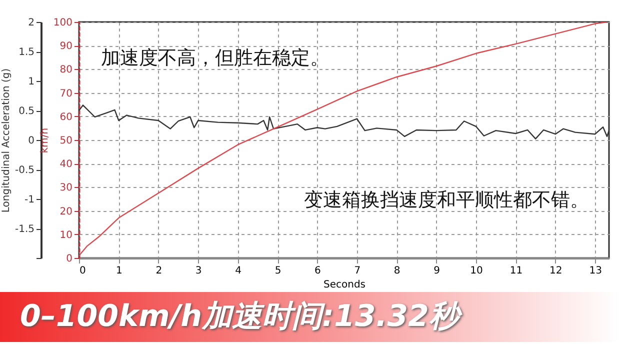 Image resolution: width=620 pixels, height=348 pixels. What do you see at coordinates (595, 271) in the screenshot?
I see `x-tick-label: 13` at bounding box center [595, 271].